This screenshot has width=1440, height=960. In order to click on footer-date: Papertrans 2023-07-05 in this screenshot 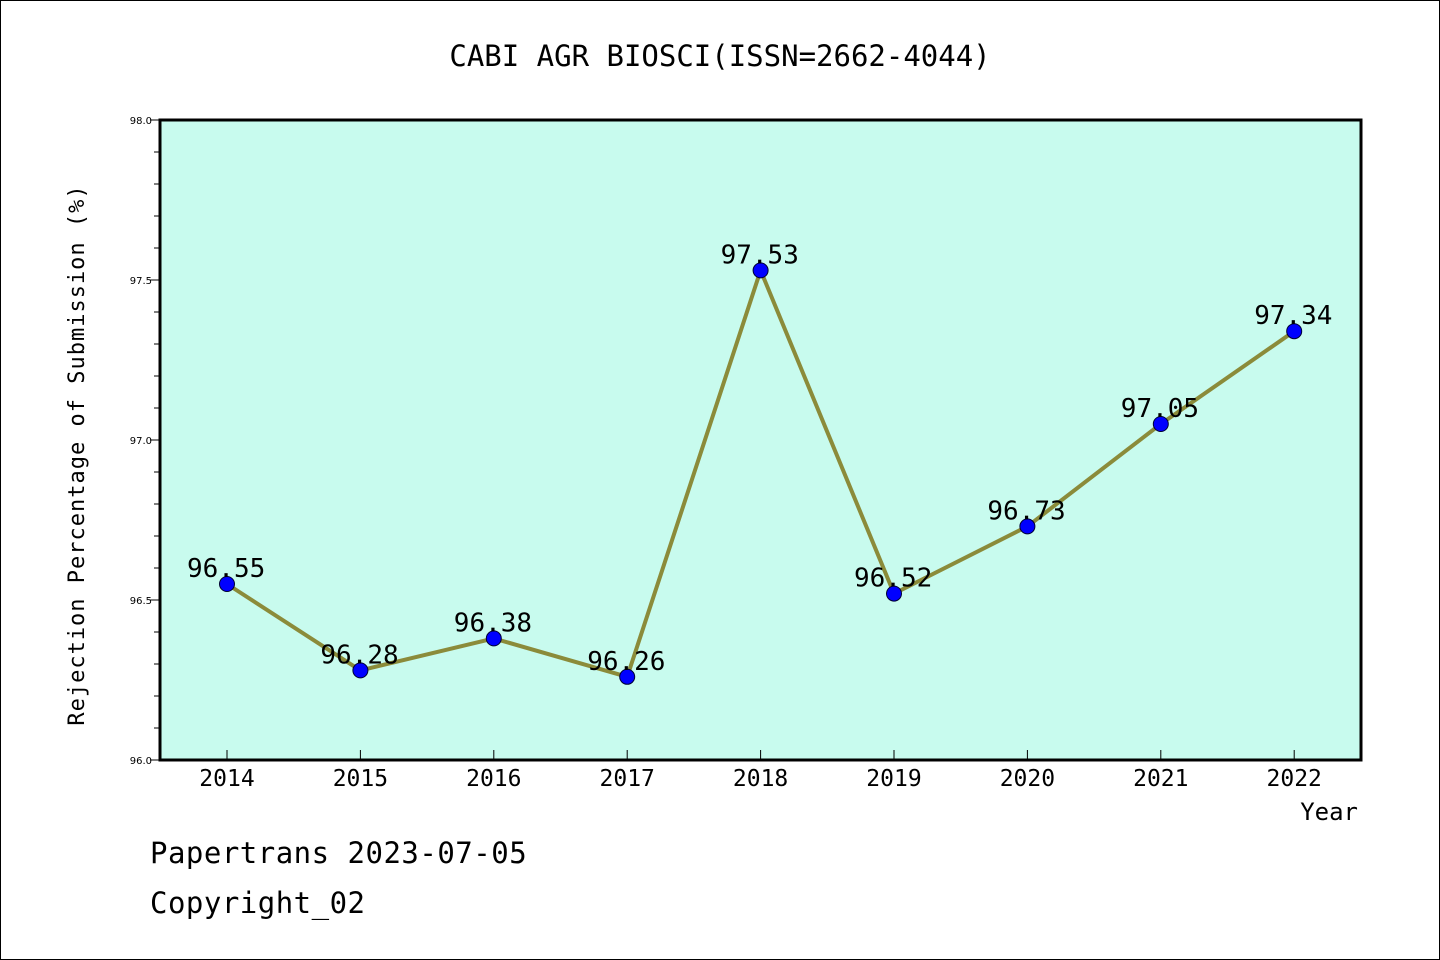, I will do `click(339, 853)`.